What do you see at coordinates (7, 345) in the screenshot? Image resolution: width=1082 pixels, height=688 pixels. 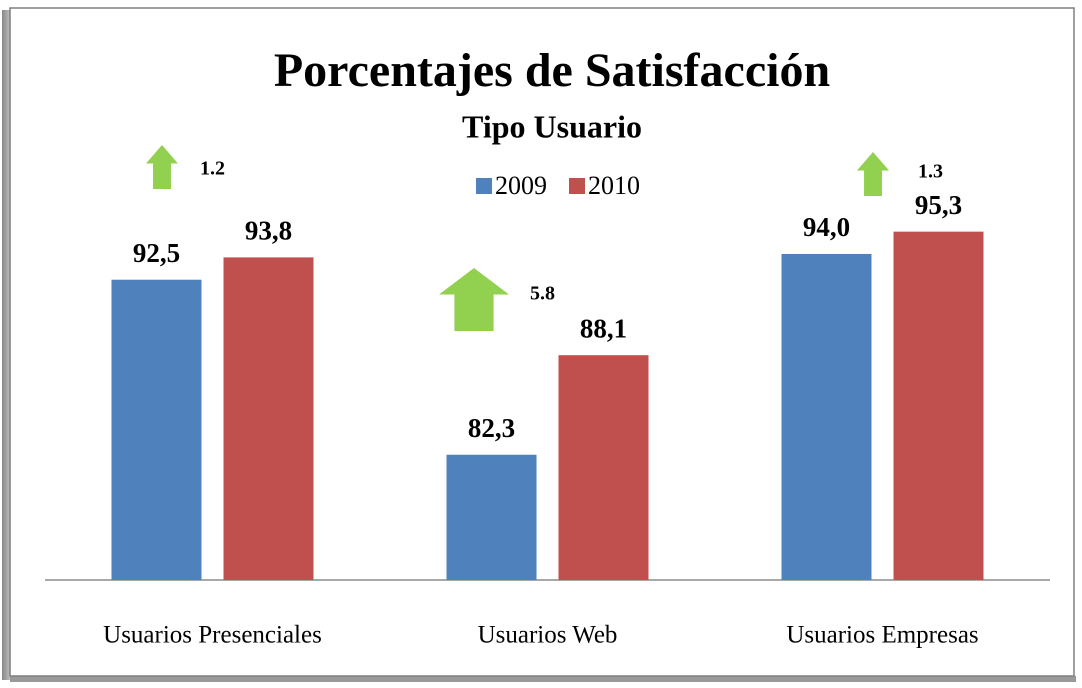 I see `frame-shadow` at bounding box center [7, 345].